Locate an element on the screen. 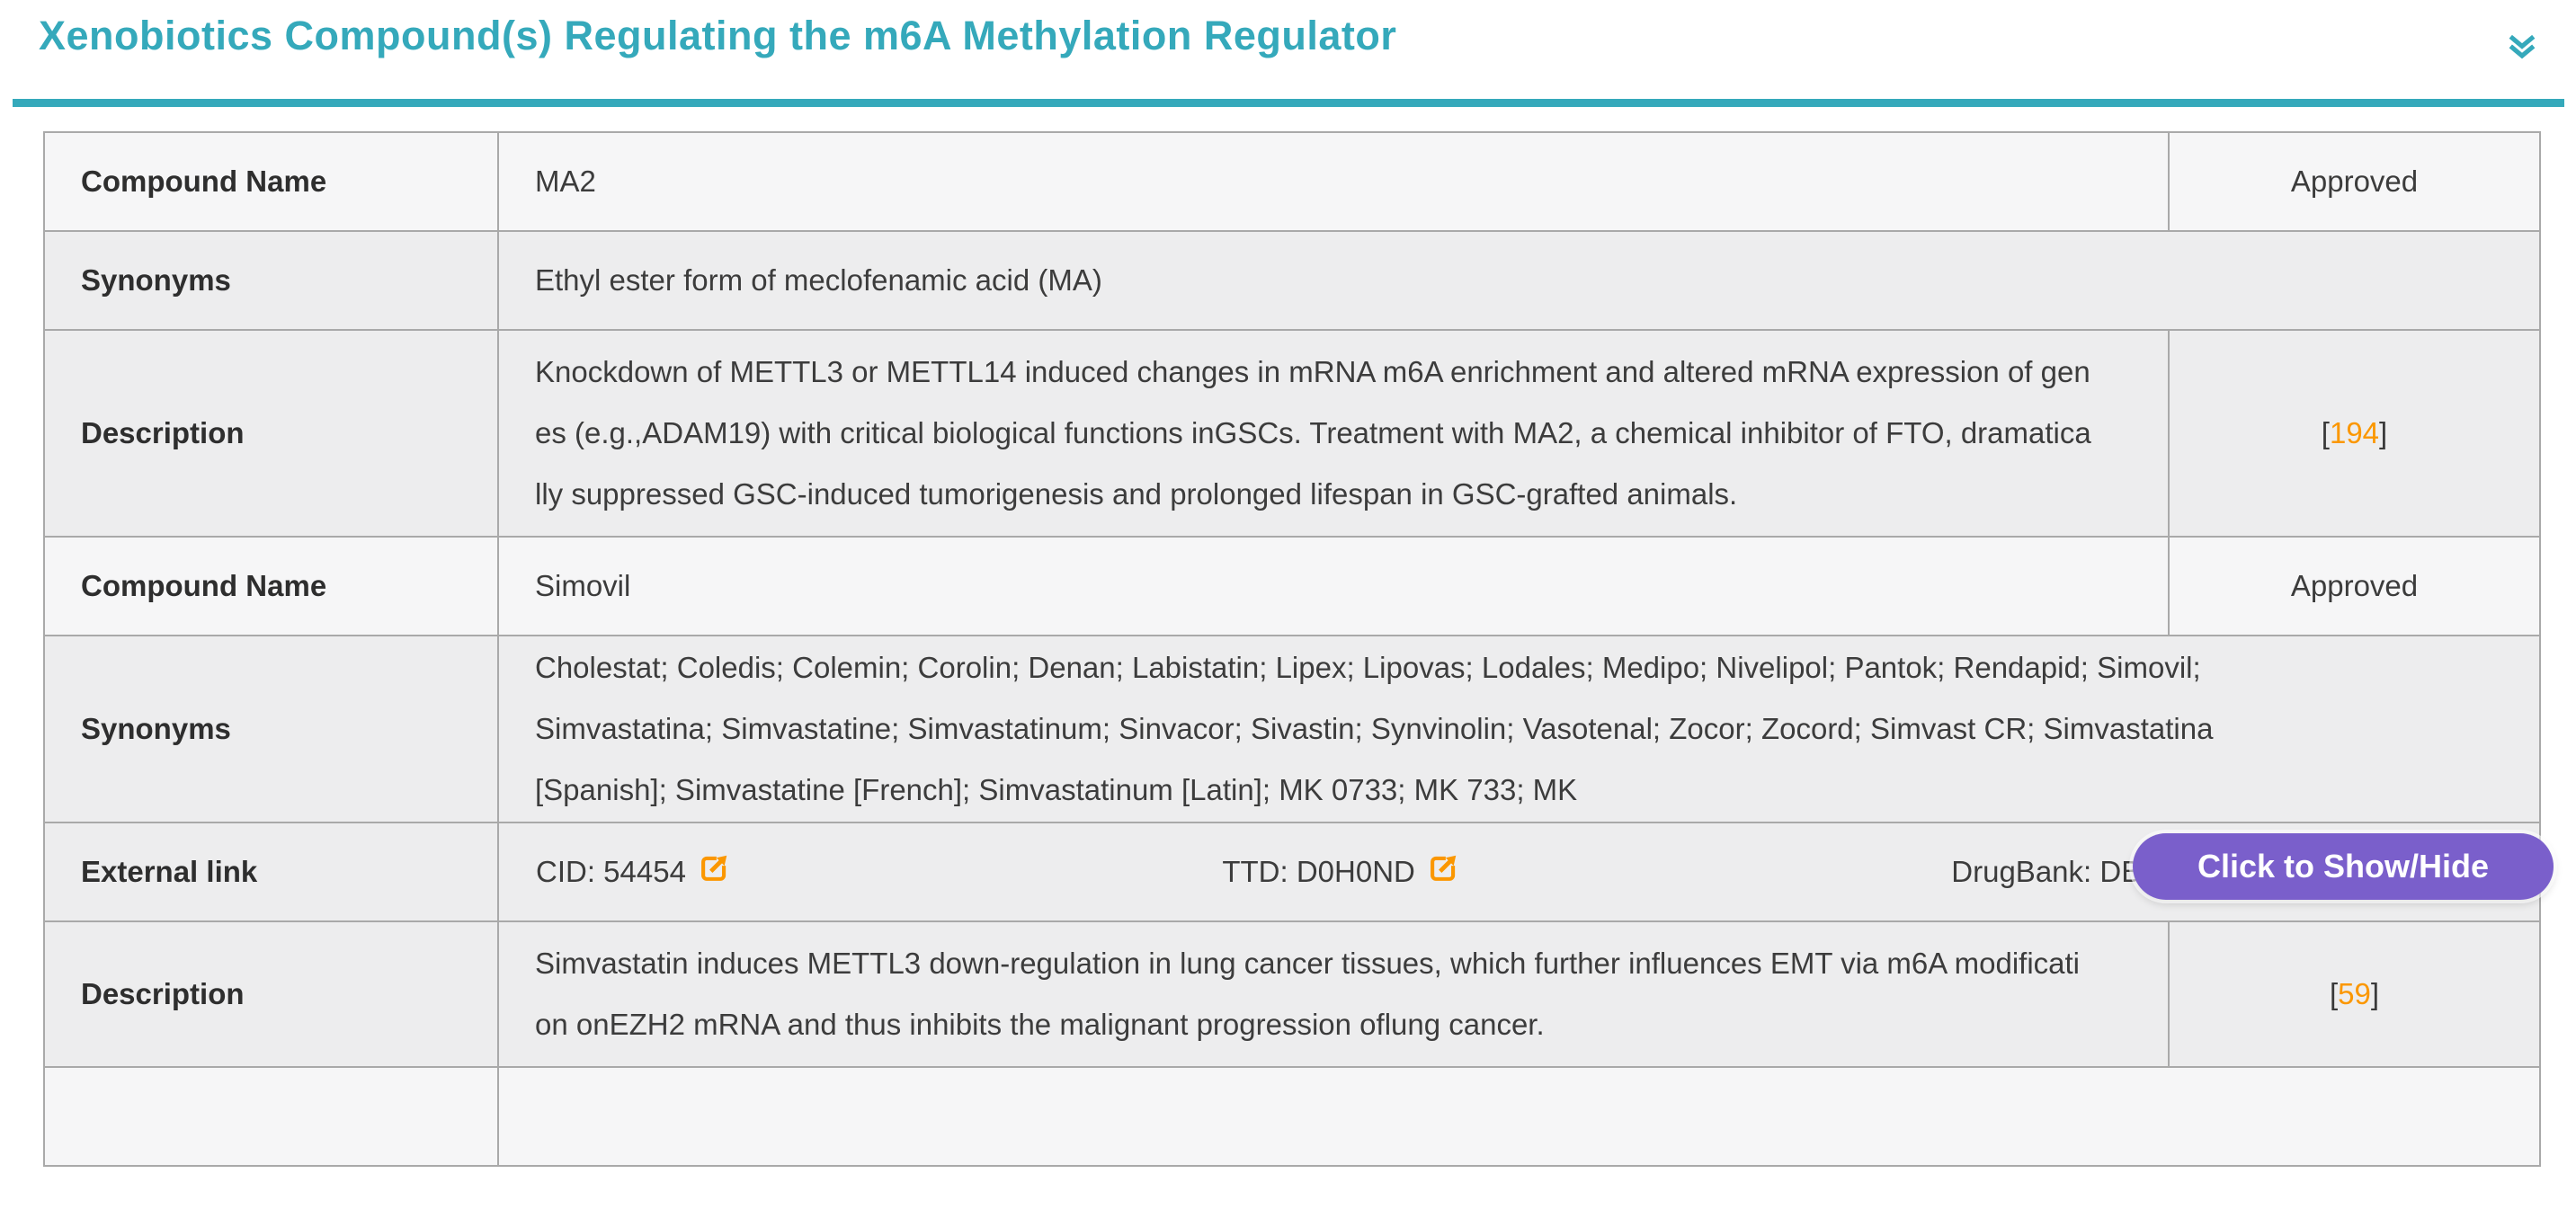  external-link-label: TTD: D0H0ND is located at coordinates (1318, 871).